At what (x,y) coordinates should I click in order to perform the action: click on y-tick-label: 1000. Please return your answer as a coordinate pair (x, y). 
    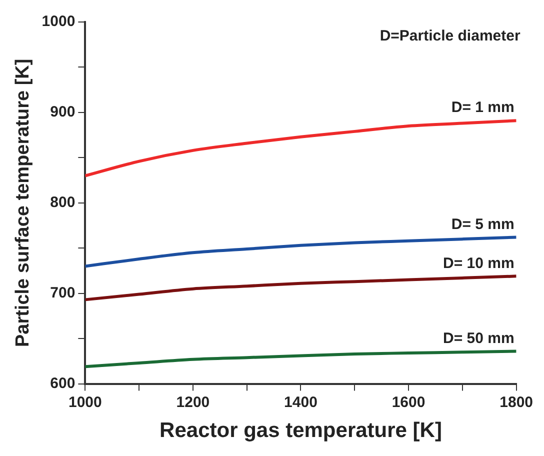
    Looking at the image, I should click on (59, 21).